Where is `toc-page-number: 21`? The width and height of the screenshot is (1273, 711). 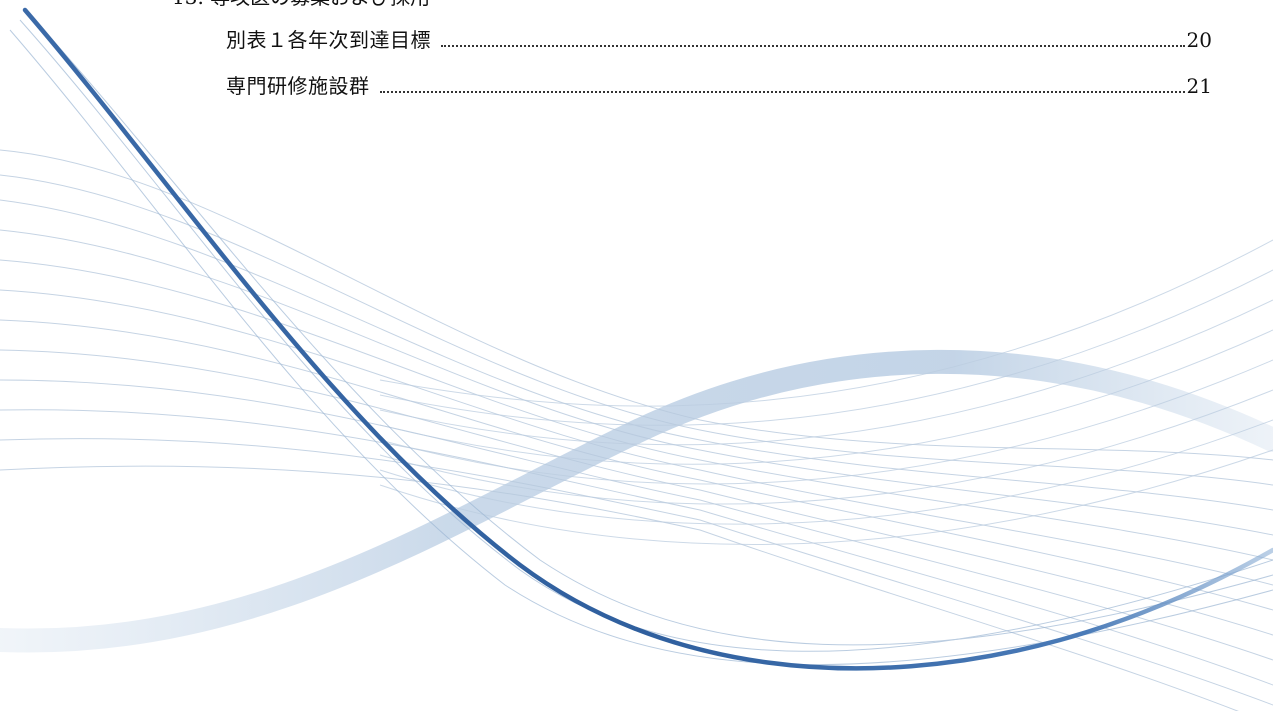 toc-page-number: 21 is located at coordinates (1199, 86).